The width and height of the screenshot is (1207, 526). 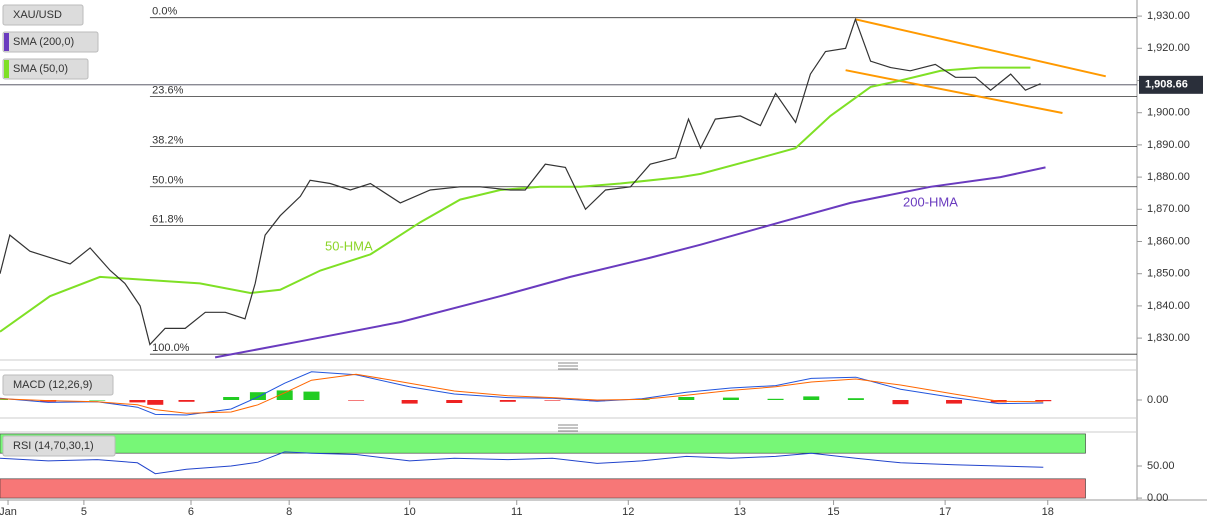 I want to click on legend-label: SMA (50,0), so click(x=40, y=69).